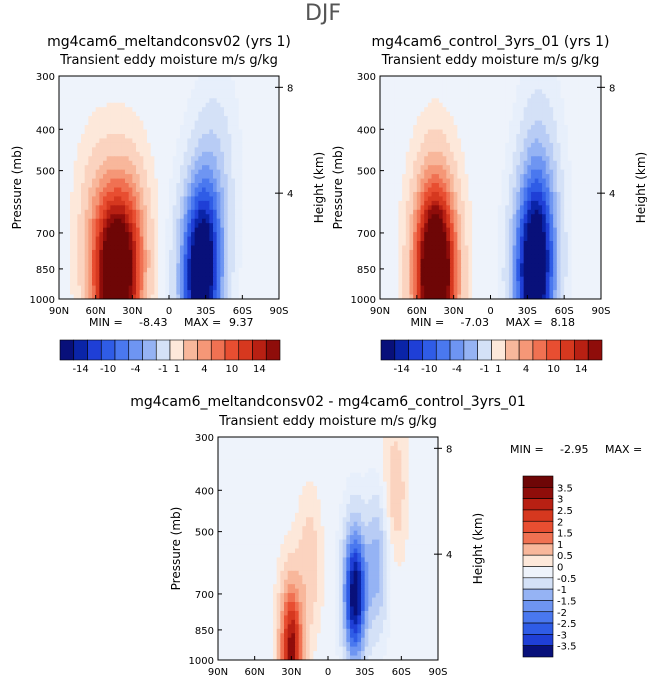 This screenshot has width=647, height=684. What do you see at coordinates (136, 369) in the screenshot?
I see `colorbar-label: -4` at bounding box center [136, 369].